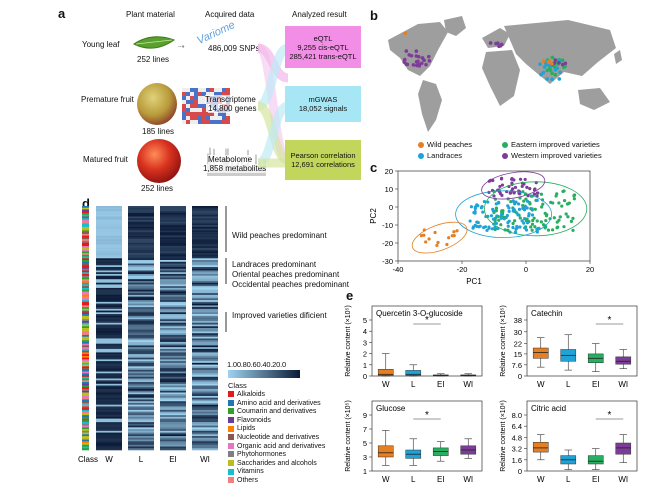 The image size is (668, 501). What do you see at coordinates (505, 145) in the screenshot?
I see `legend-eastern-dot` at bounding box center [505, 145].